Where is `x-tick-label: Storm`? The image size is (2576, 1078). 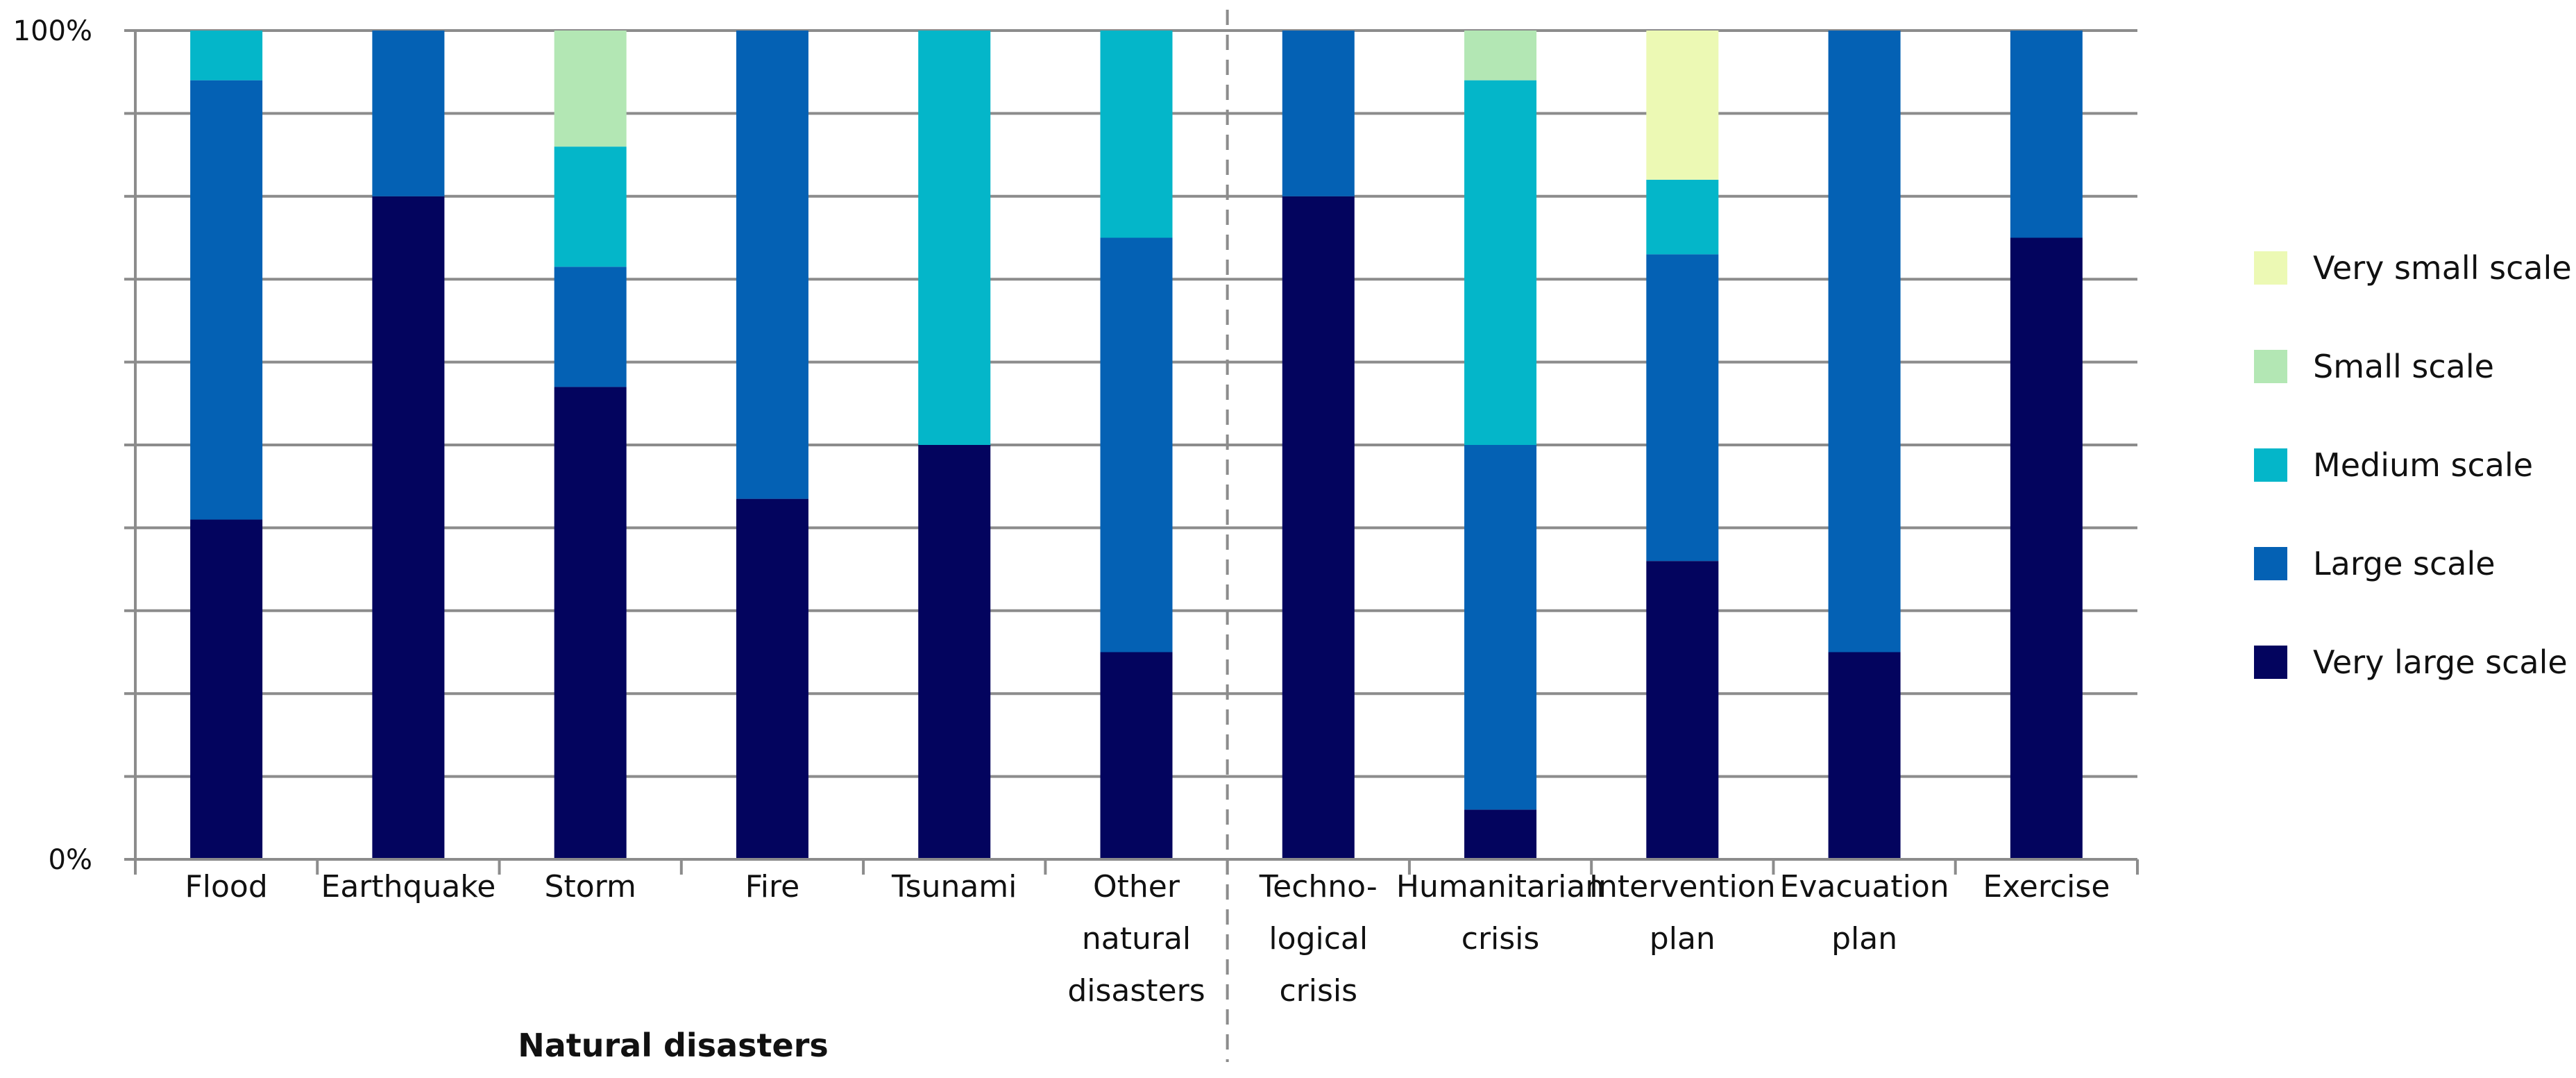
x-tick-label: Storm is located at coordinates (590, 887).